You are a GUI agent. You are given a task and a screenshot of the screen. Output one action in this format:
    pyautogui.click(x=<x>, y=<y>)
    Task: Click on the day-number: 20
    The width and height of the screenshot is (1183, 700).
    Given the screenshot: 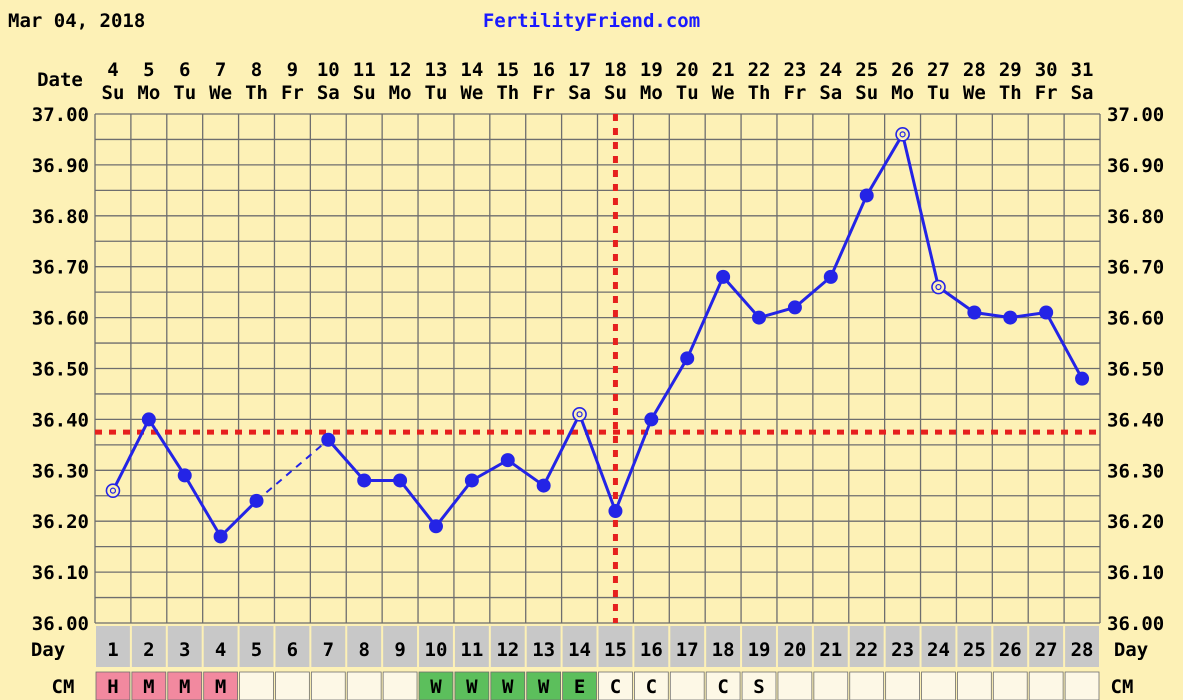 What is the action you would take?
    pyautogui.click(x=794, y=650)
    